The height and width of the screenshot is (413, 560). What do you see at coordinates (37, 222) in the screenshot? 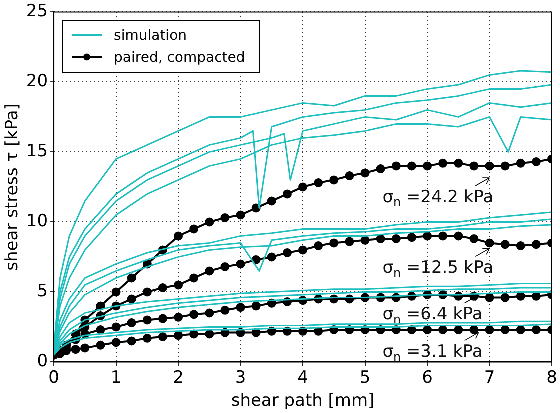
I see `y-tick-label: 10` at bounding box center [37, 222].